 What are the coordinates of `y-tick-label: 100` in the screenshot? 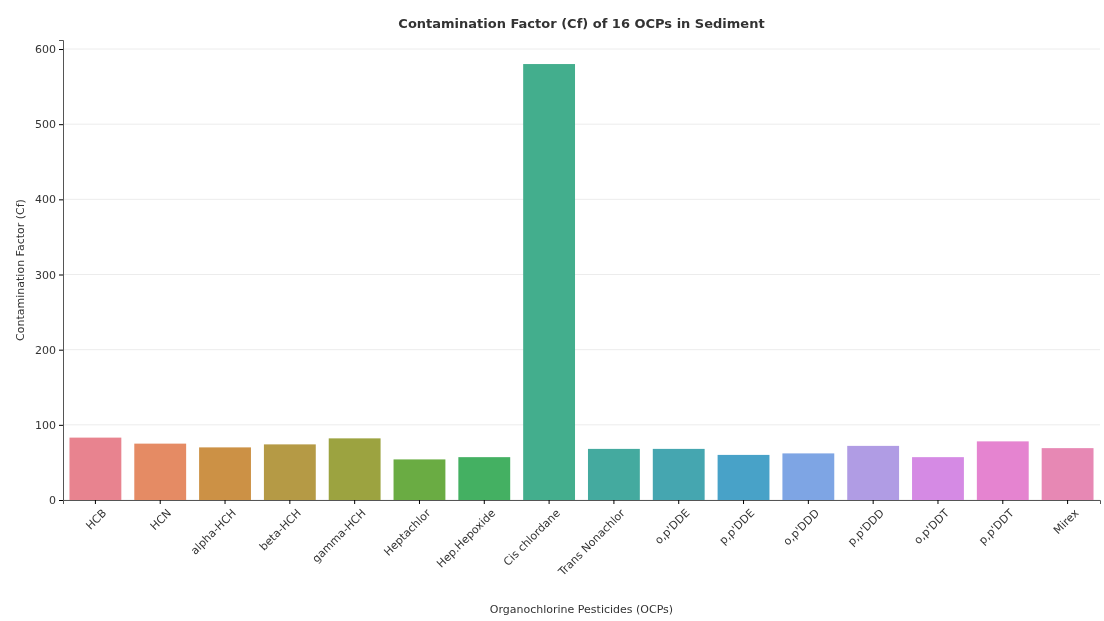 It's located at (45, 425).